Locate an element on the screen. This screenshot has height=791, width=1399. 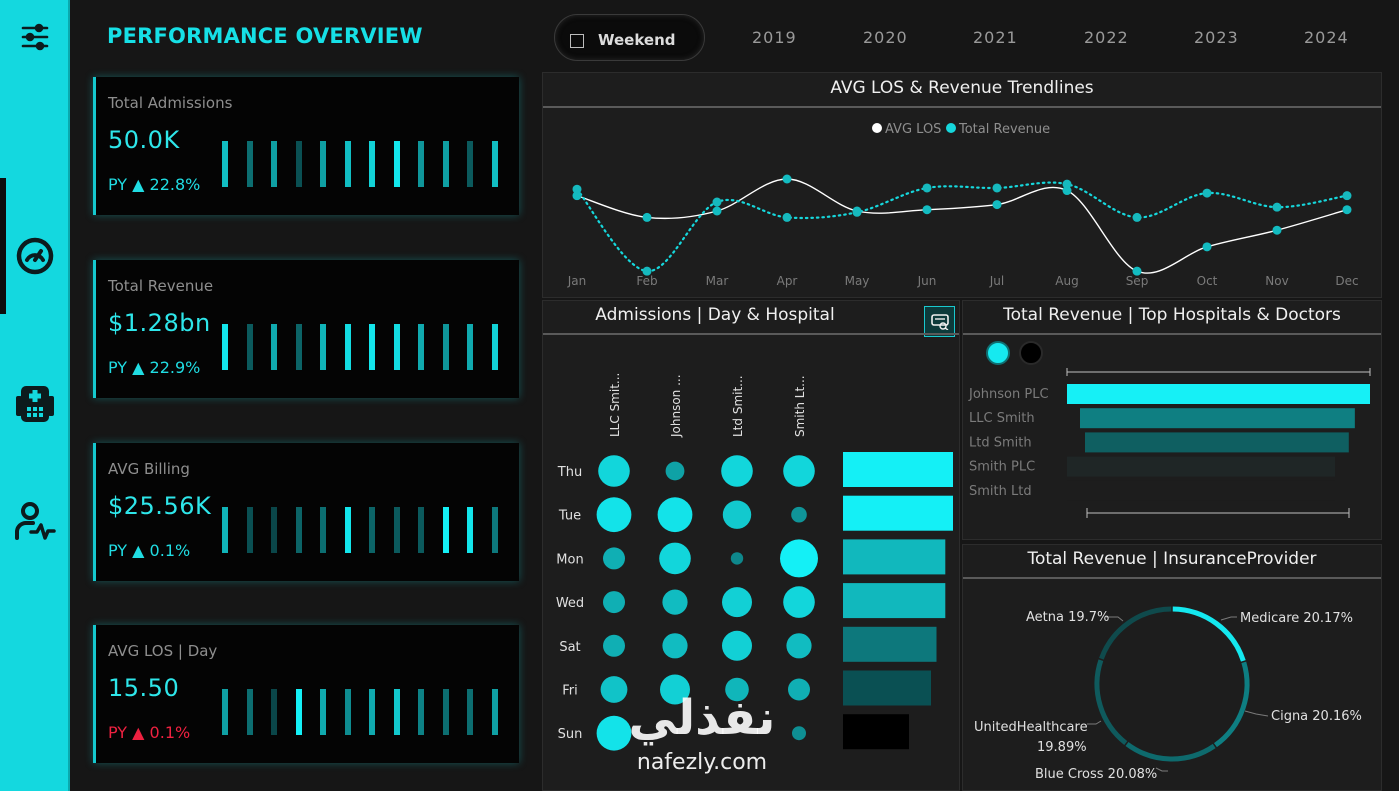
weekend-checkbox is located at coordinates (577, 41).